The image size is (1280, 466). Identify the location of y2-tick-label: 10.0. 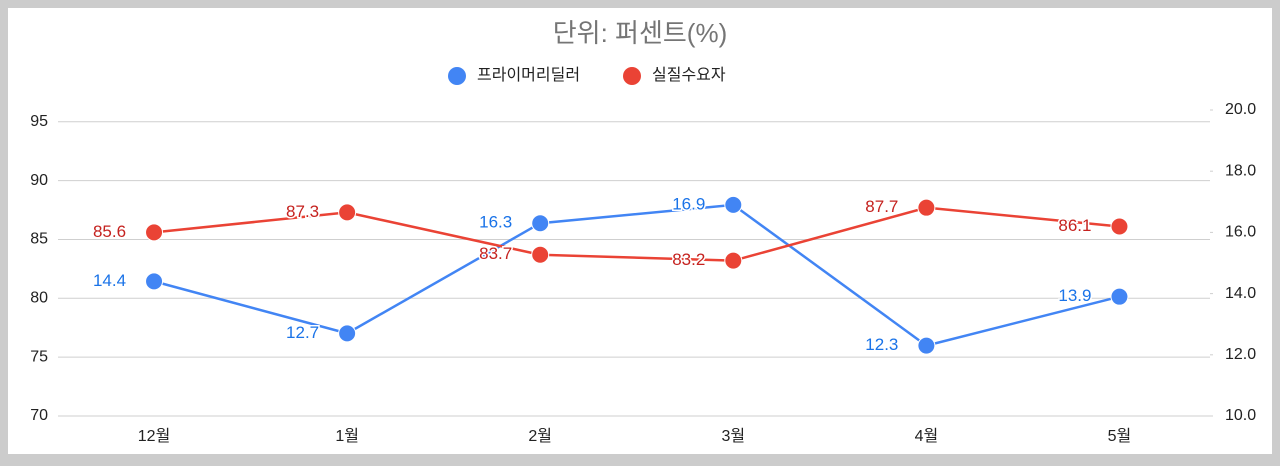
(1240, 415).